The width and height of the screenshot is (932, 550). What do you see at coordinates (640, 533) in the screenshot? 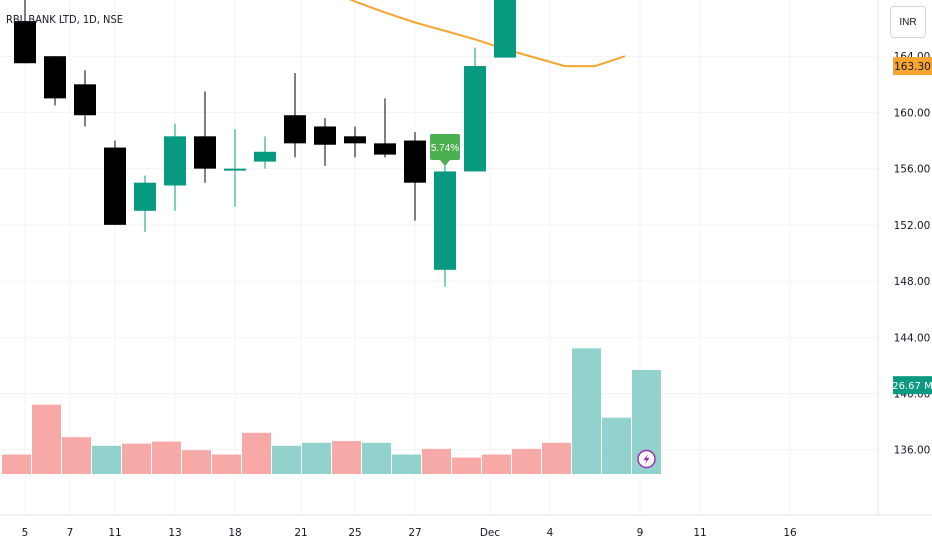
I see `x-tick-label: 9` at bounding box center [640, 533].